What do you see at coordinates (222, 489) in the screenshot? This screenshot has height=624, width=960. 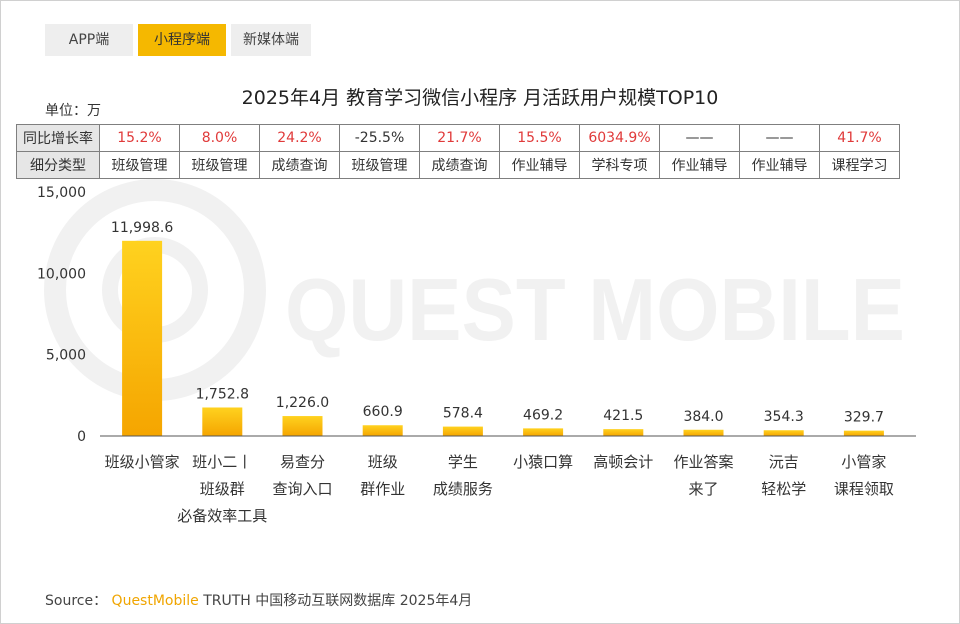 I see `x-tick-label: 班级群` at bounding box center [222, 489].